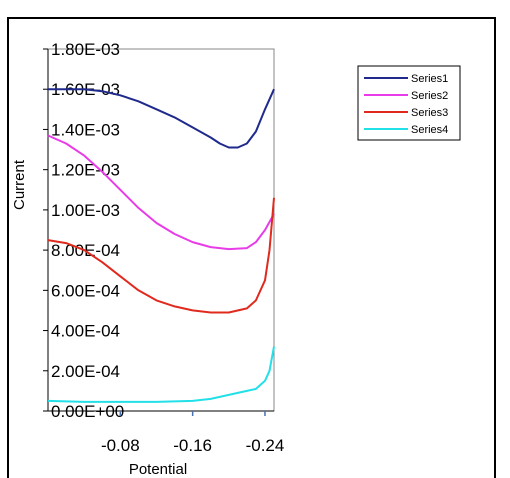  Describe the element at coordinates (429, 96) in the screenshot. I see `legend-label: Series2` at that location.